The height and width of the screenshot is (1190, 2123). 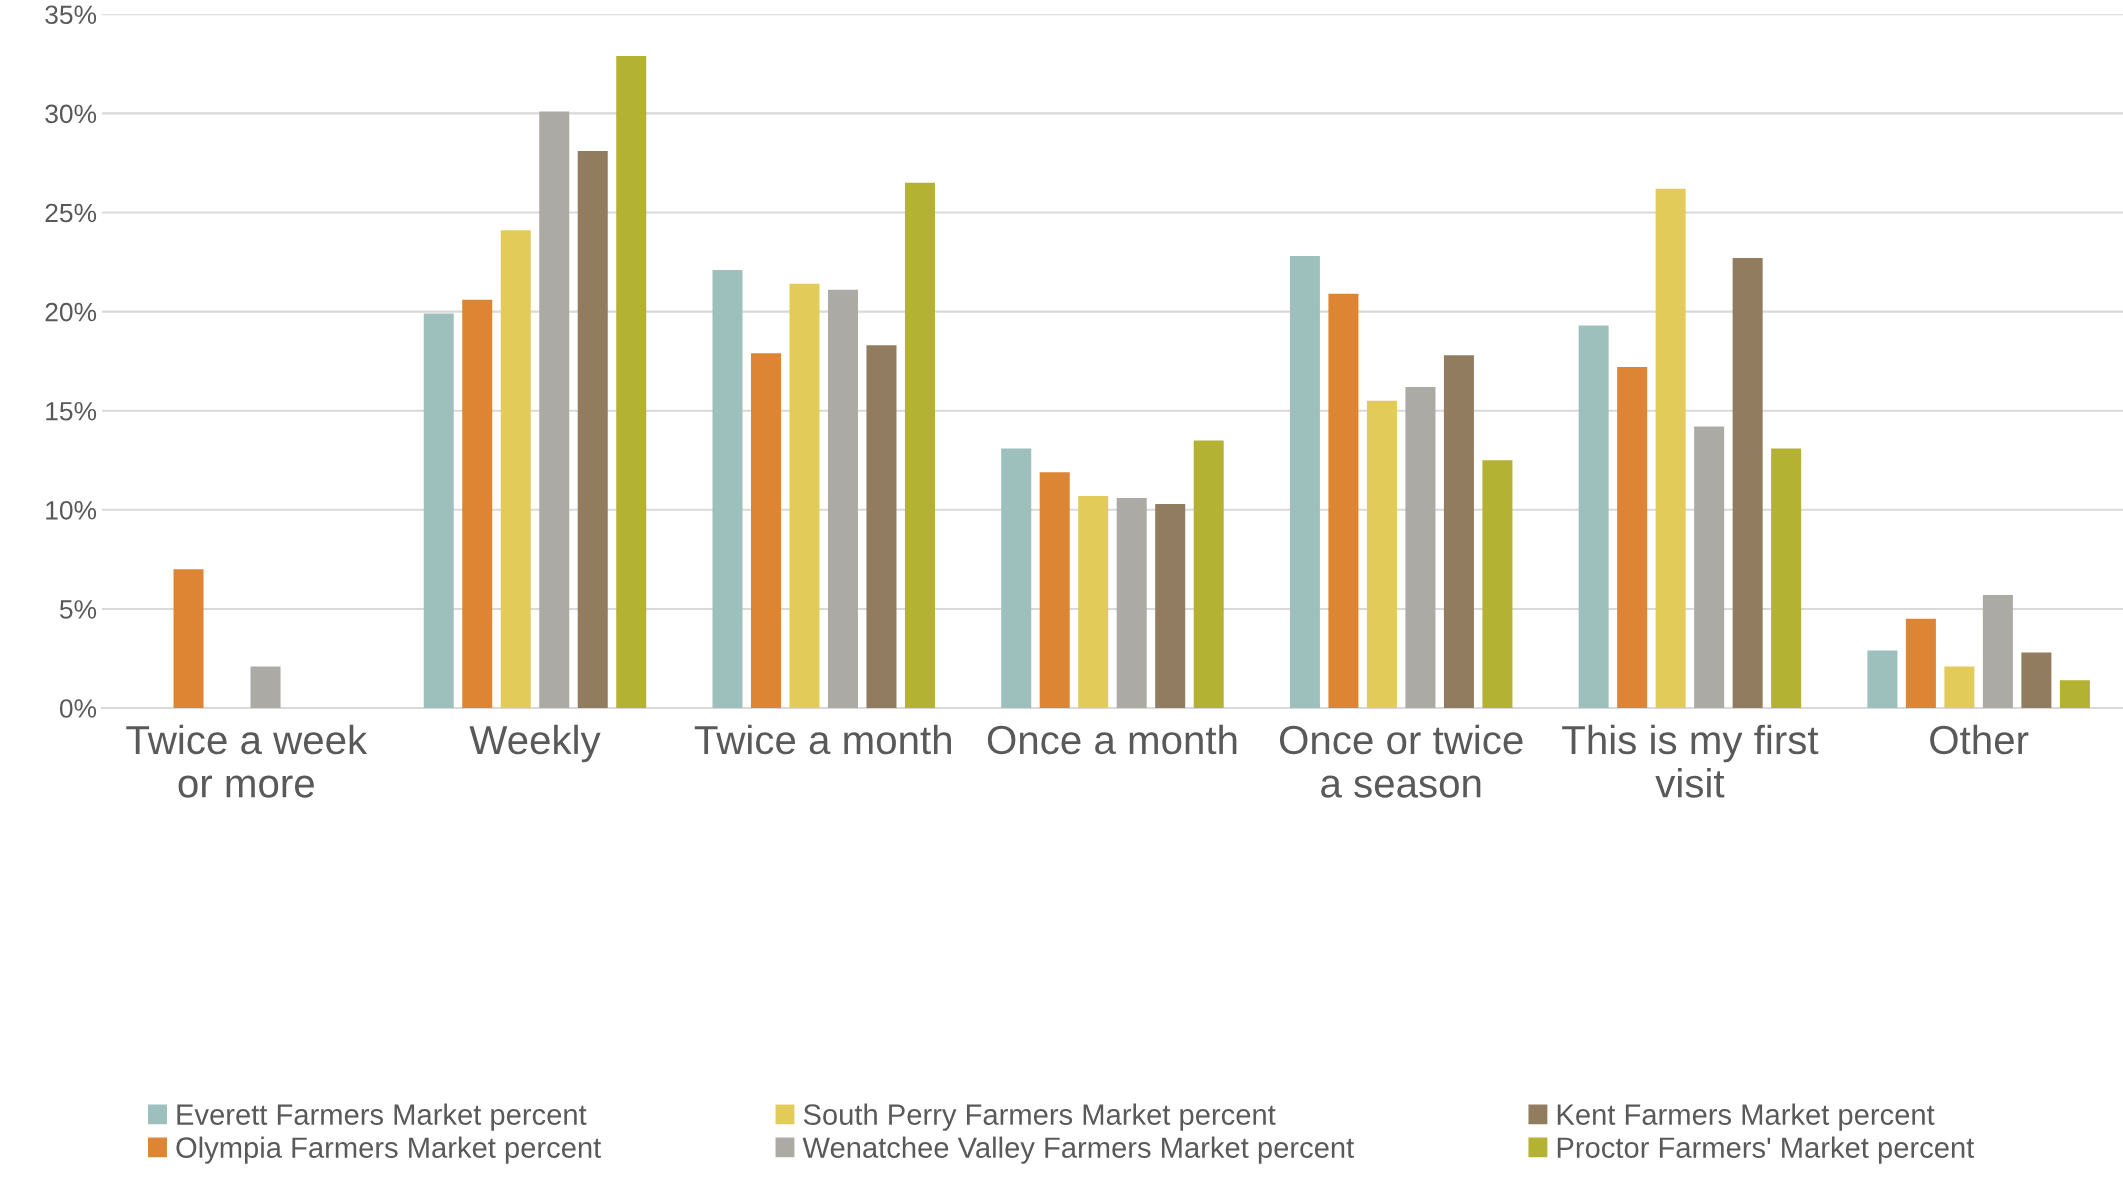 What do you see at coordinates (1401, 761) in the screenshot?
I see `x-tick-label: Once or twice a season` at bounding box center [1401, 761].